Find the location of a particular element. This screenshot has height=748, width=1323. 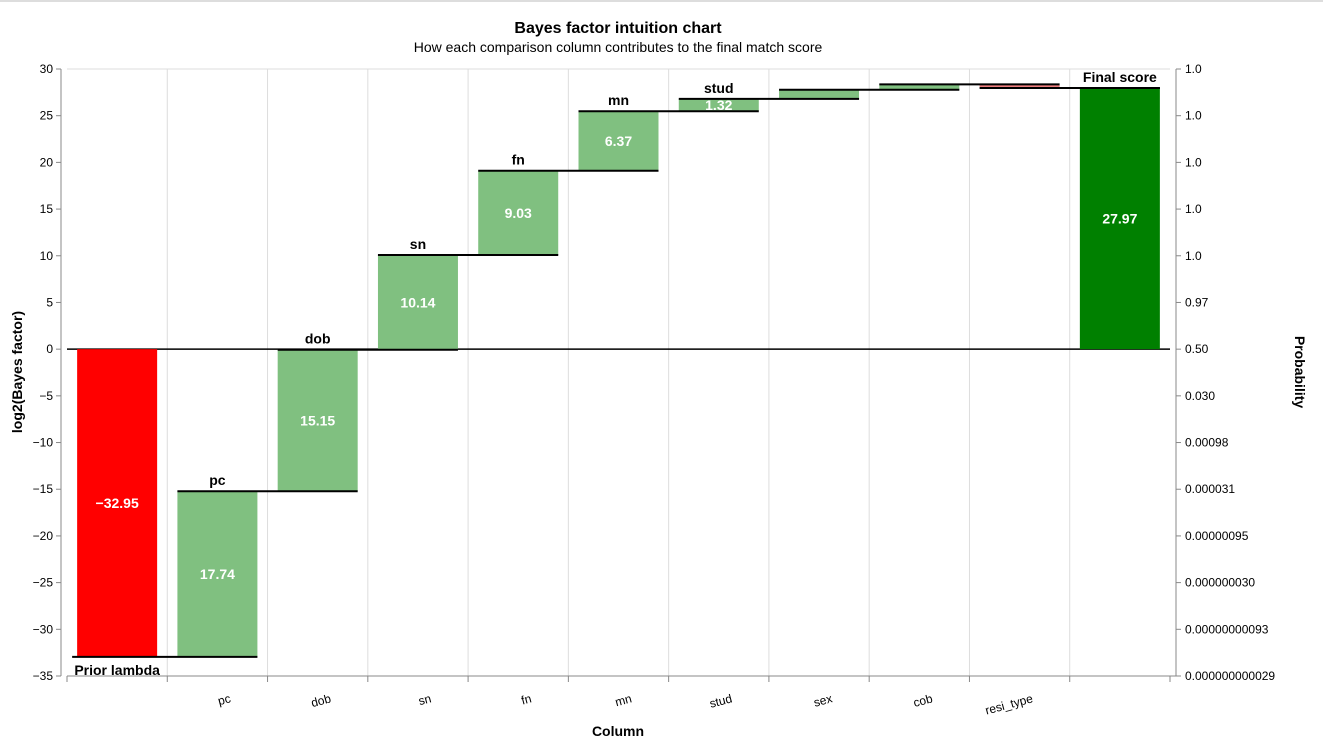

bar-label: stud is located at coordinates (719, 88).